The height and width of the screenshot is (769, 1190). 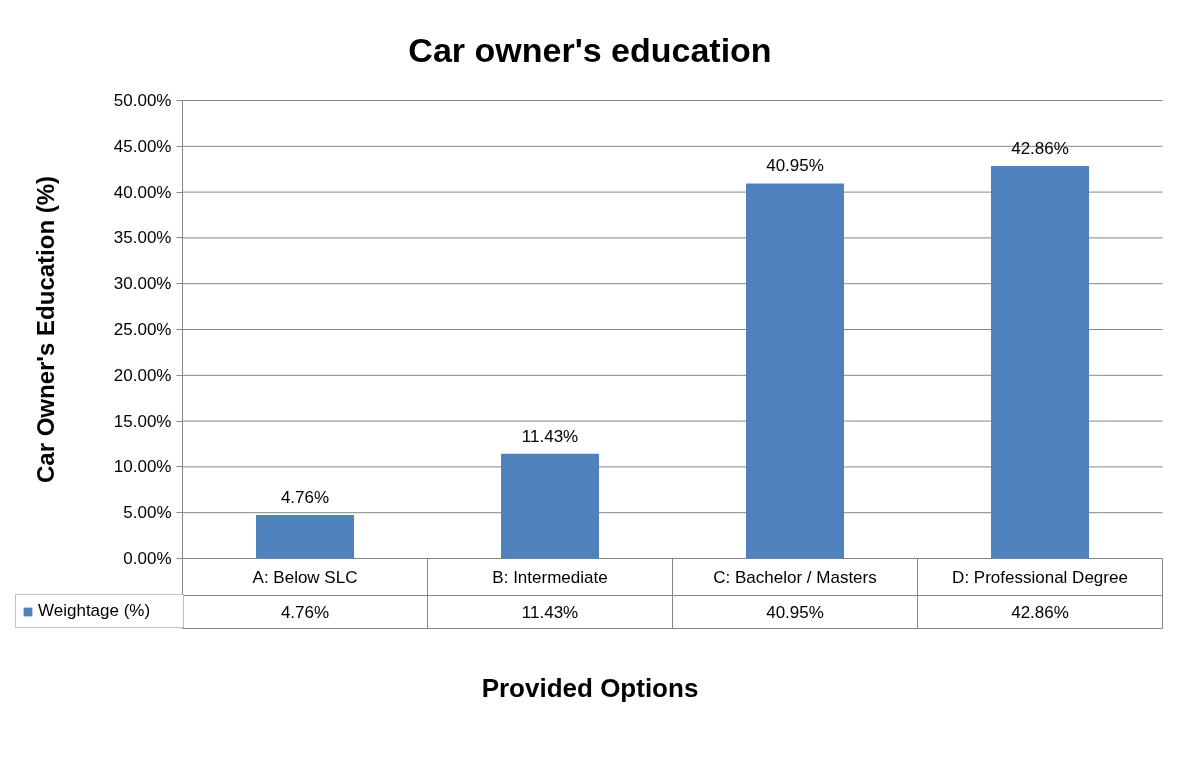 What do you see at coordinates (95, 611) in the screenshot?
I see `legend-label: Weightage (%)` at bounding box center [95, 611].